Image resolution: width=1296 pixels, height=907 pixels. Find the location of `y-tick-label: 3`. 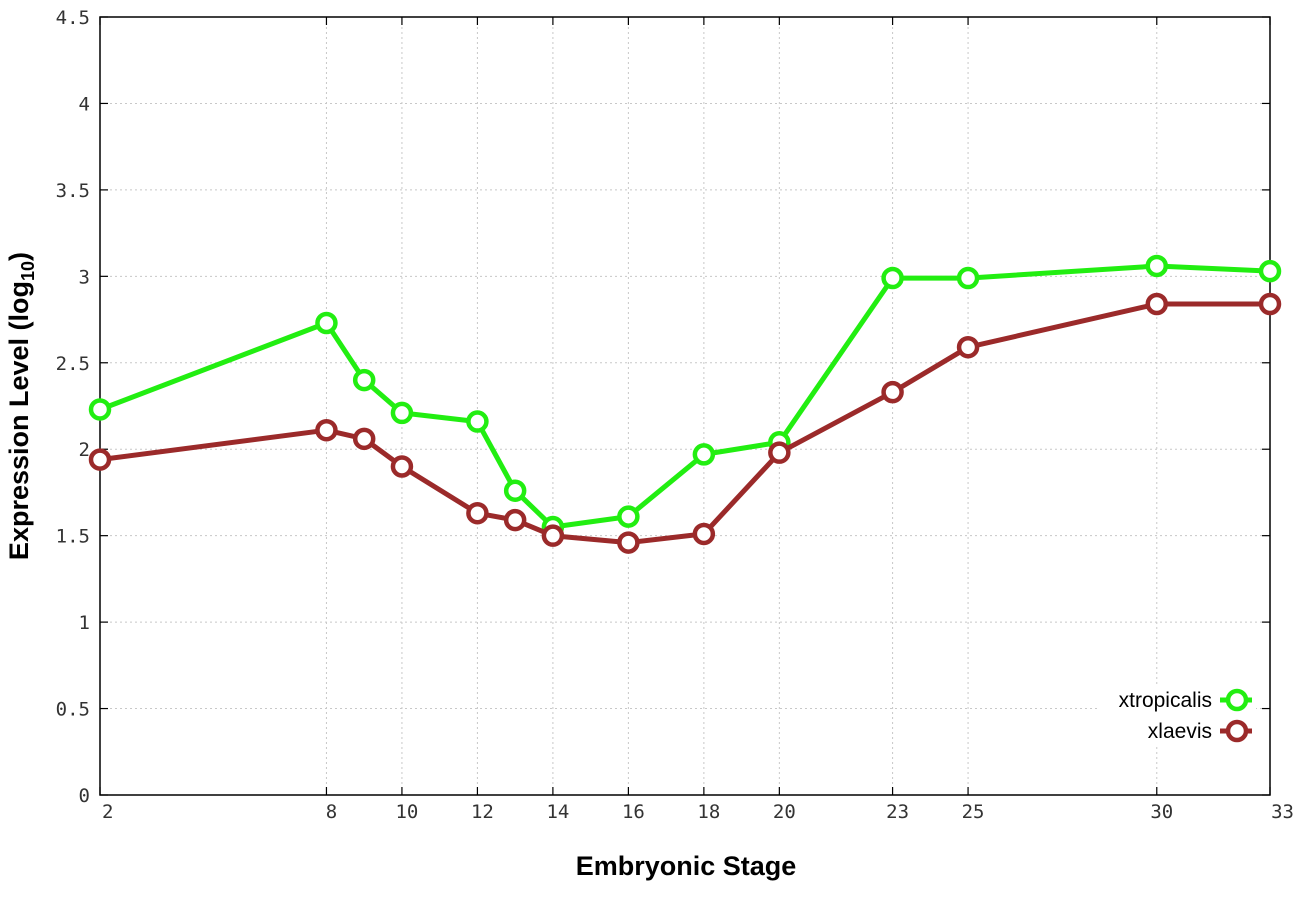

y-tick-label: 3 is located at coordinates (84, 277).